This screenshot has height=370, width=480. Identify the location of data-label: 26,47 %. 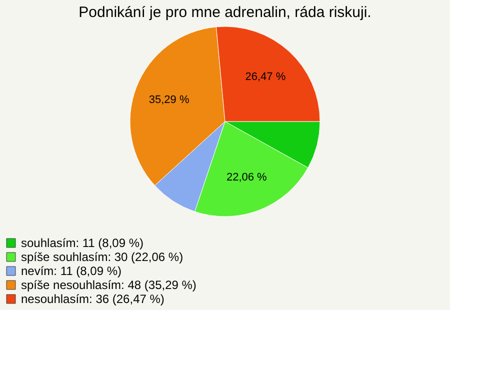
(265, 77).